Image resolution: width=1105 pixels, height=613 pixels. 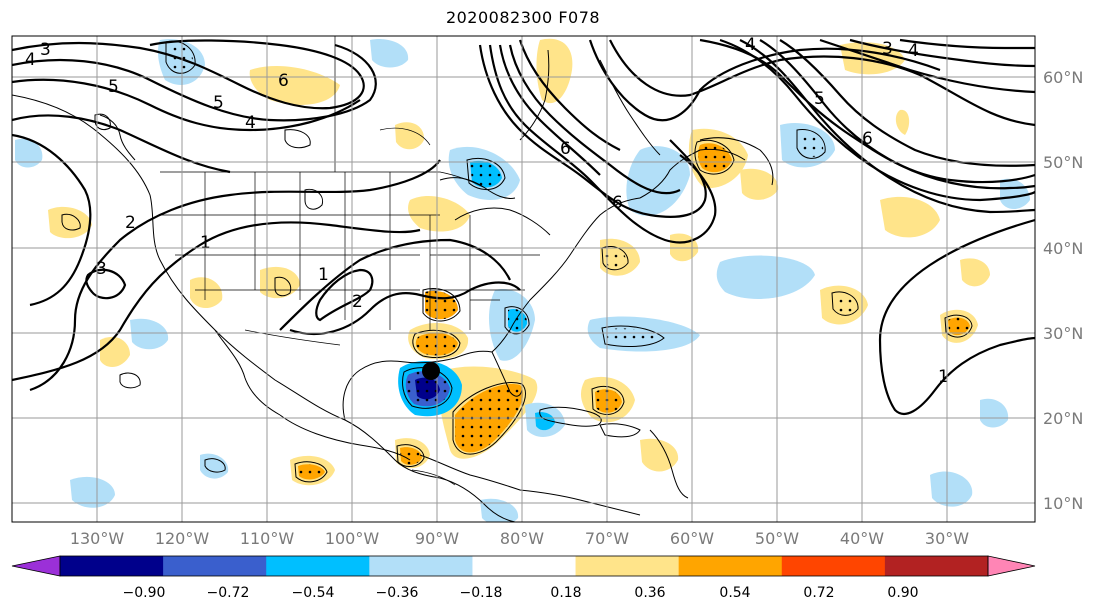 What do you see at coordinates (1063, 333) in the screenshot?
I see `lat-label: 30°N` at bounding box center [1063, 333].